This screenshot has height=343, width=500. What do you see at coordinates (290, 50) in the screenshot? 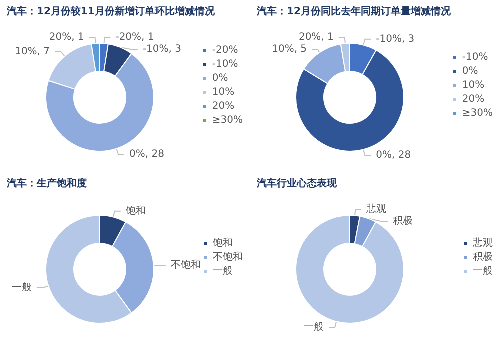
I see `data-label: 10%, 5` at bounding box center [290, 50].